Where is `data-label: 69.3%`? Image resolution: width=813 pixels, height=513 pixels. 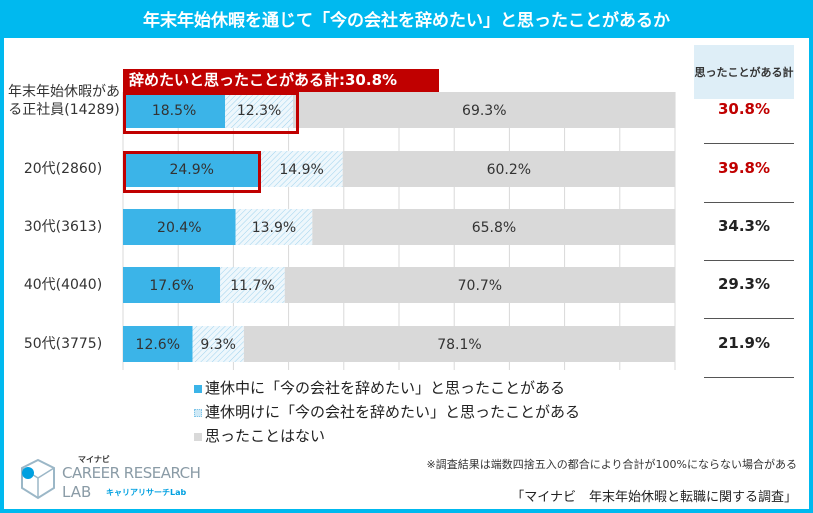 data-label: 69.3% is located at coordinates (484, 111).